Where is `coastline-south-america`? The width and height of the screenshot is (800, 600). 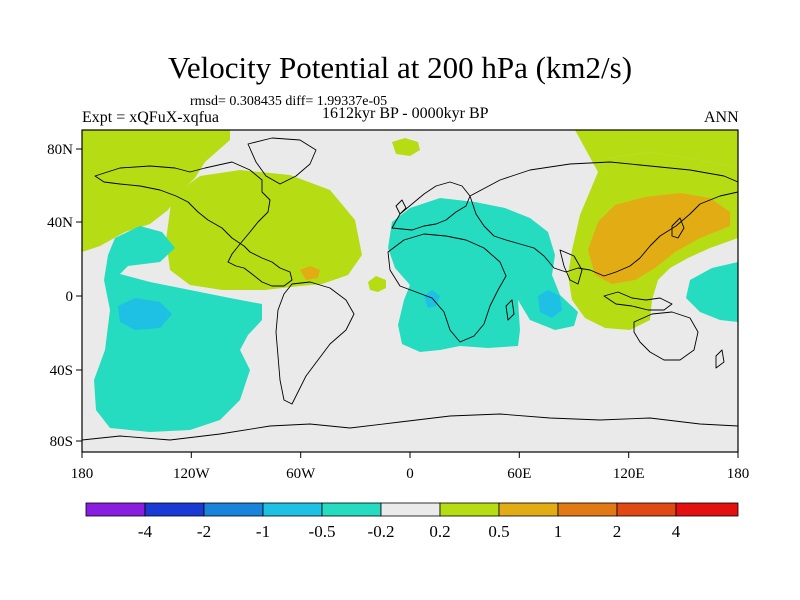
coastline-south-america is located at coordinates (315, 343).